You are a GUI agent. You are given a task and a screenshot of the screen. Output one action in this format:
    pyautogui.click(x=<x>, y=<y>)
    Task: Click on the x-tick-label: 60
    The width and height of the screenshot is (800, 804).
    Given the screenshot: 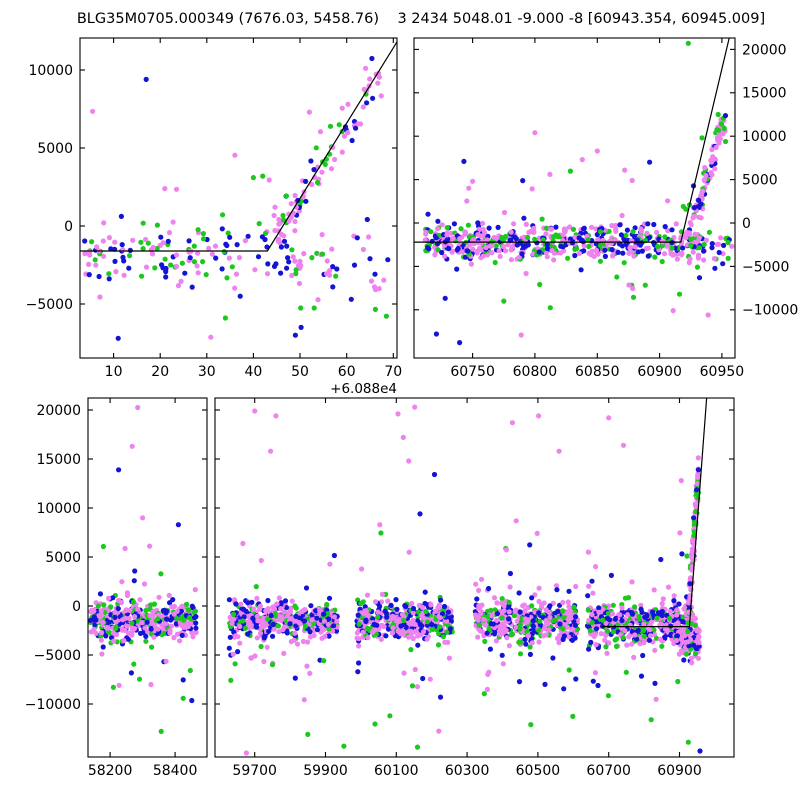 What is the action you would take?
    pyautogui.click(x=347, y=372)
    